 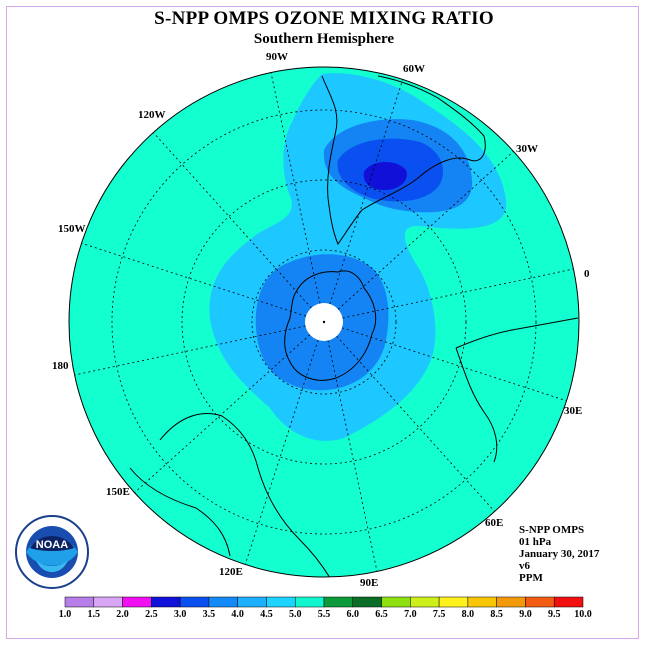 What do you see at coordinates (583, 614) in the screenshot?
I see `colorbar-tick-label: 10.0` at bounding box center [583, 614].